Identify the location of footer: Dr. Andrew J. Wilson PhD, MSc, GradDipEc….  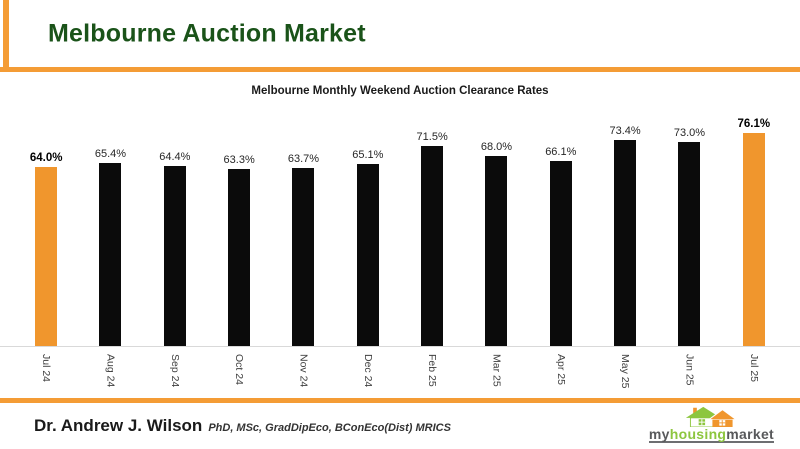
(400, 423).